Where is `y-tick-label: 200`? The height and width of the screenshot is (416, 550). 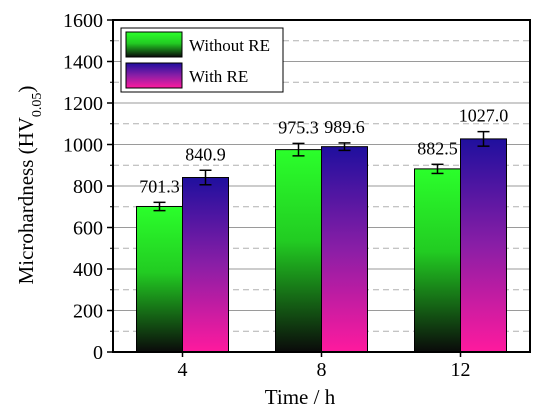
y-tick-label: 200 is located at coordinates (88, 312).